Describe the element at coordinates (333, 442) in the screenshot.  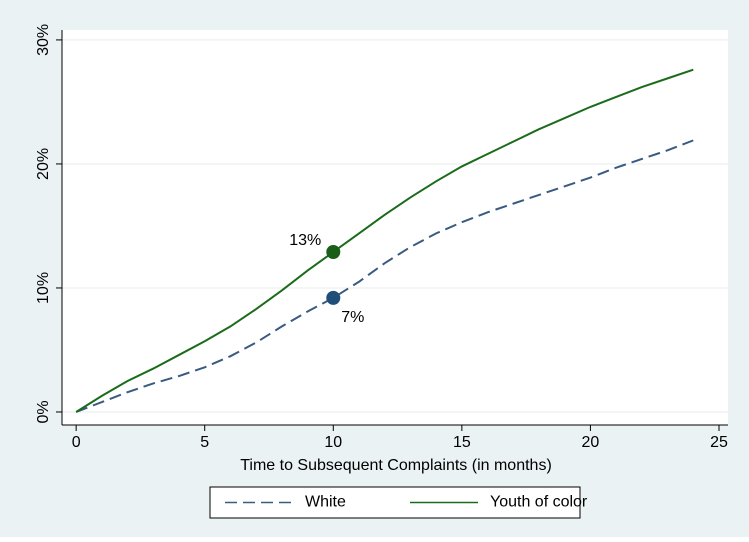
I see `x-tick-label: 10` at that location.